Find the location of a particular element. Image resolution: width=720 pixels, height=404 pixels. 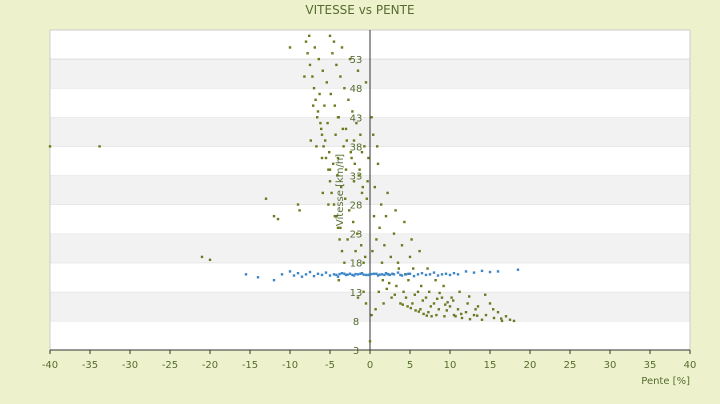

x-tick-label: -25 is located at coordinates (170, 365).